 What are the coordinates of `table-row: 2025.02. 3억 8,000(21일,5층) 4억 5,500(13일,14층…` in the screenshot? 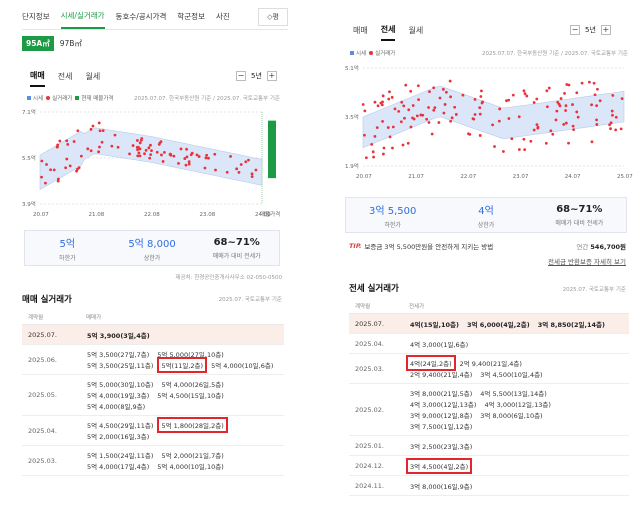 It's located at (489, 410).